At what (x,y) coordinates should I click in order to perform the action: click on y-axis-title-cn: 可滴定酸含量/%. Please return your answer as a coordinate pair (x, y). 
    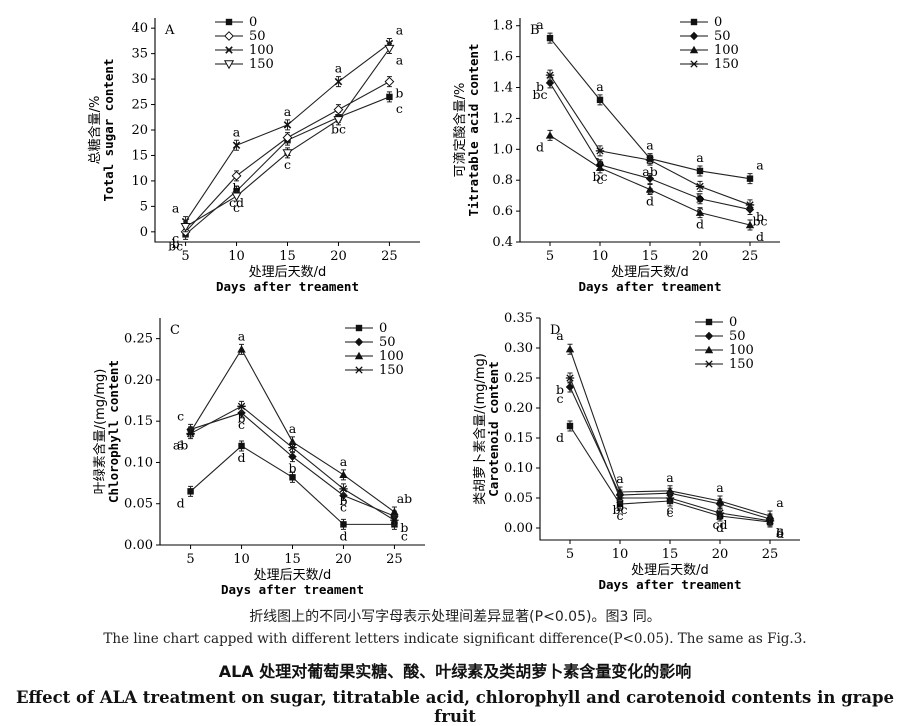
    Looking at the image, I should click on (460, 130).